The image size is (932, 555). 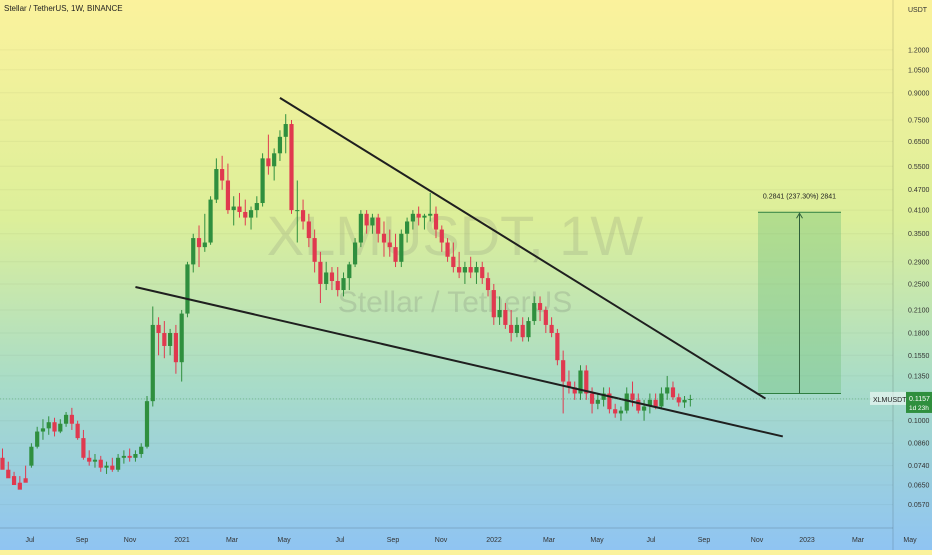 I want to click on time-tick-label: May, so click(x=284, y=540).